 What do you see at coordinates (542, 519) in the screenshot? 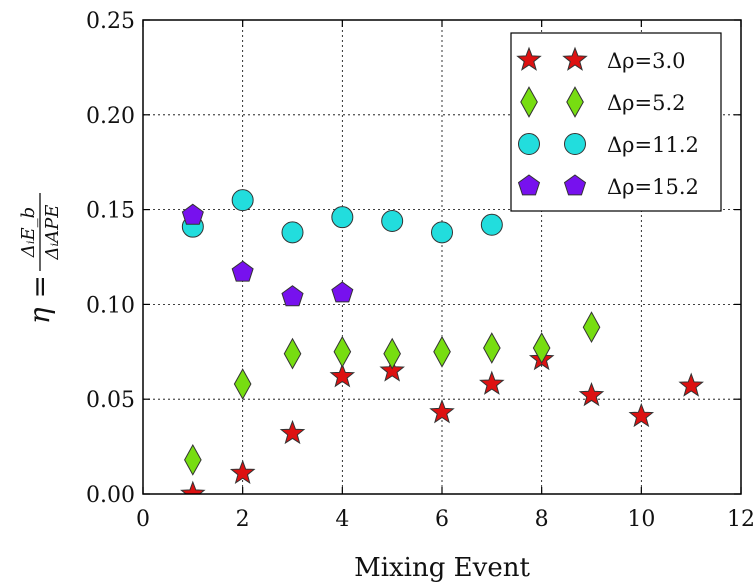
I see `x-tick-label: 8` at bounding box center [542, 519].